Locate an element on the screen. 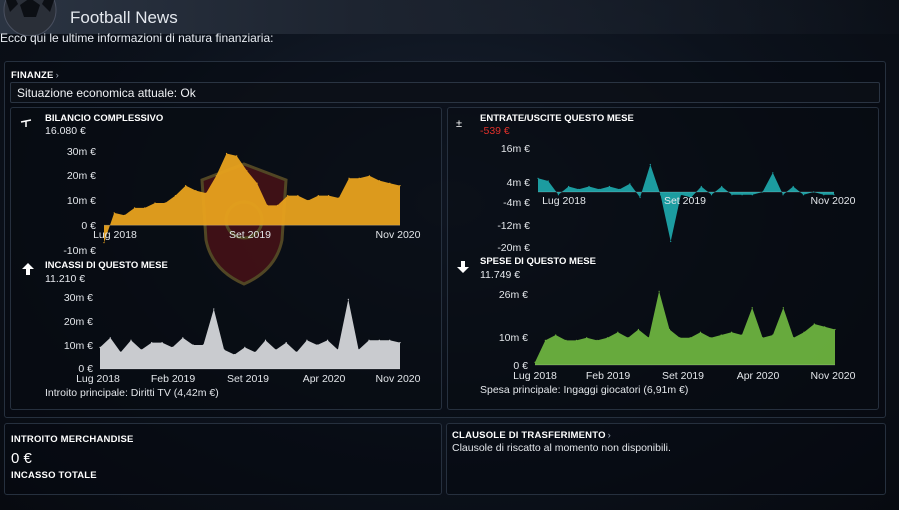 This screenshot has height=510, width=899. spese-title: SPESE DI QUESTO MESE is located at coordinates (538, 261).